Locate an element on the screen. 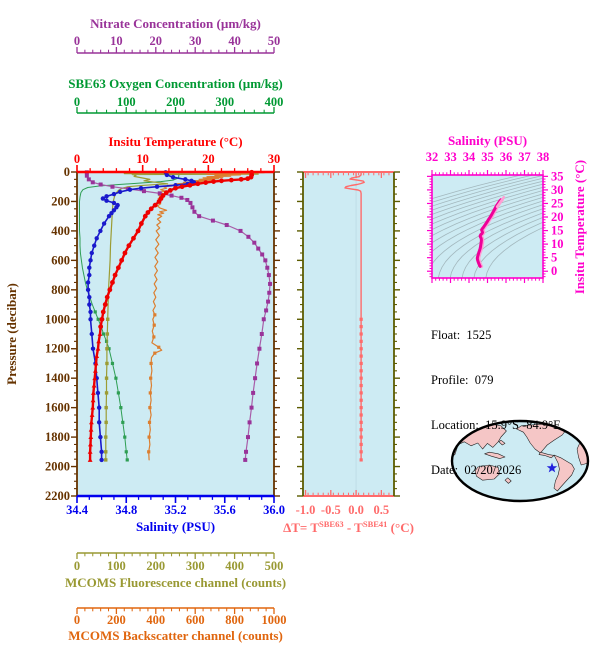 The height and width of the screenshot is (663, 609). ts-sal-tick-label: 33 is located at coordinates (450, 157).